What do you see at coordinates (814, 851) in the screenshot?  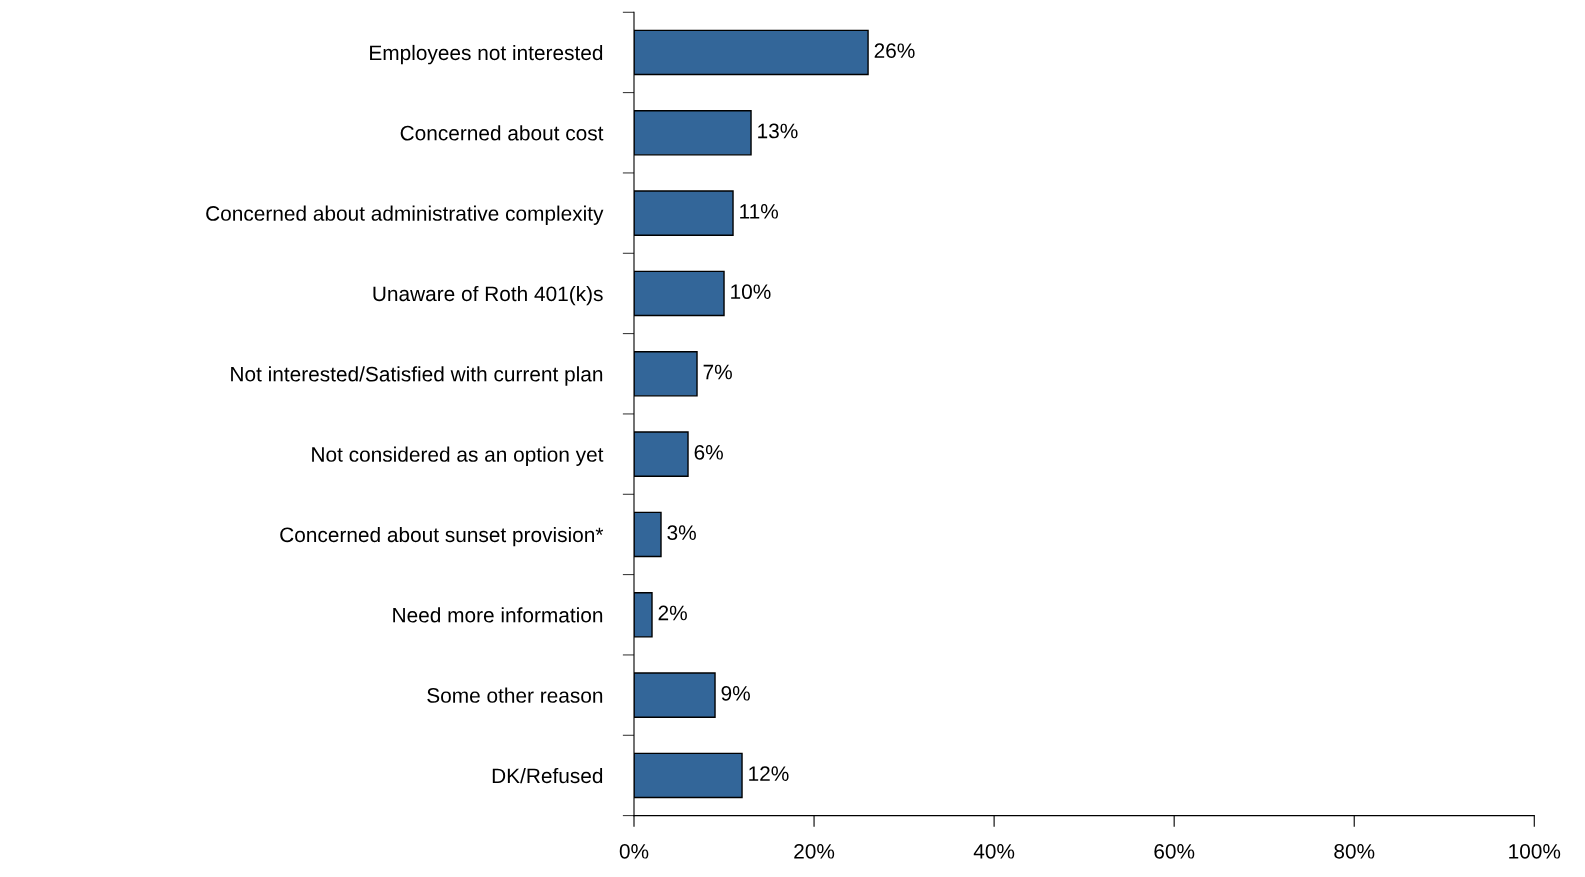 I see `x-tick-label: 20%` at bounding box center [814, 851].